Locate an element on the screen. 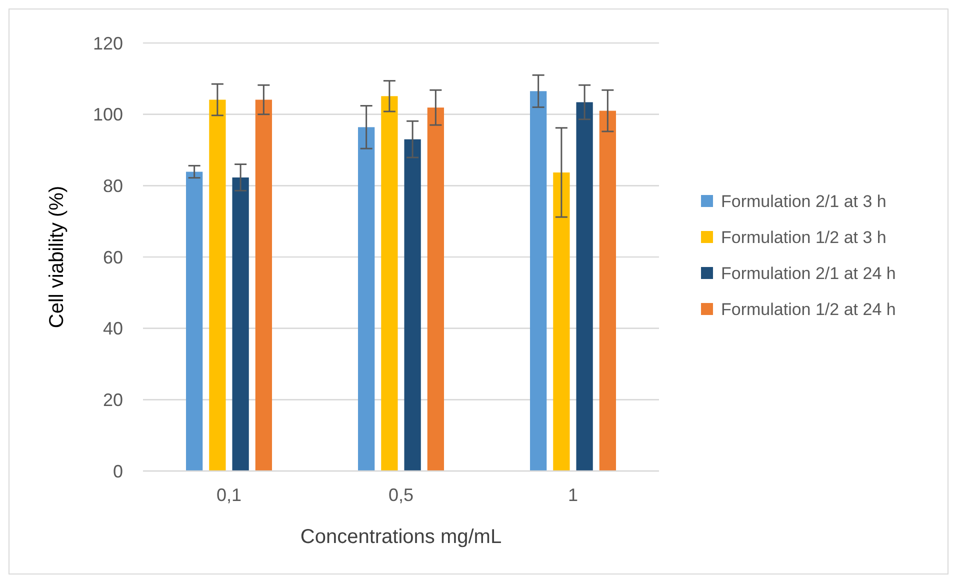  y-tick-label: 60 is located at coordinates (112, 257).